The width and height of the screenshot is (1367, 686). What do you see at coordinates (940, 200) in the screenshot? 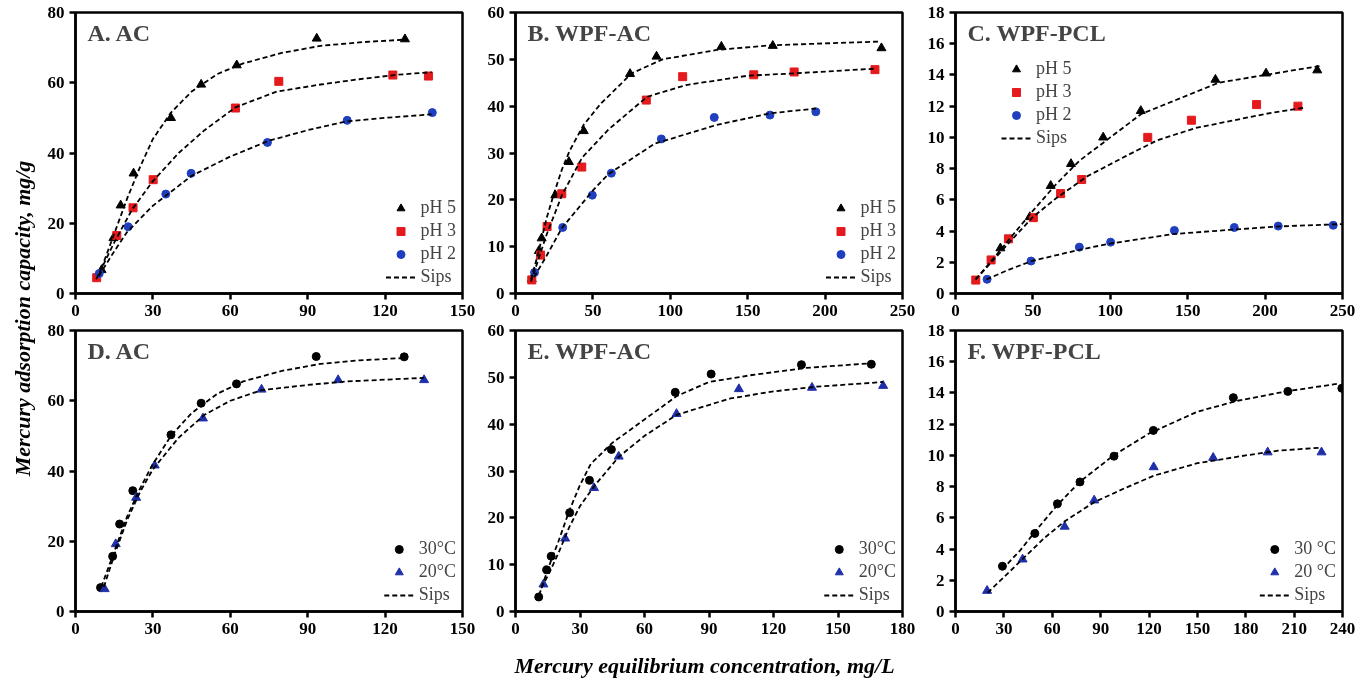
I see `y-tick-label: 6` at bounding box center [940, 200].